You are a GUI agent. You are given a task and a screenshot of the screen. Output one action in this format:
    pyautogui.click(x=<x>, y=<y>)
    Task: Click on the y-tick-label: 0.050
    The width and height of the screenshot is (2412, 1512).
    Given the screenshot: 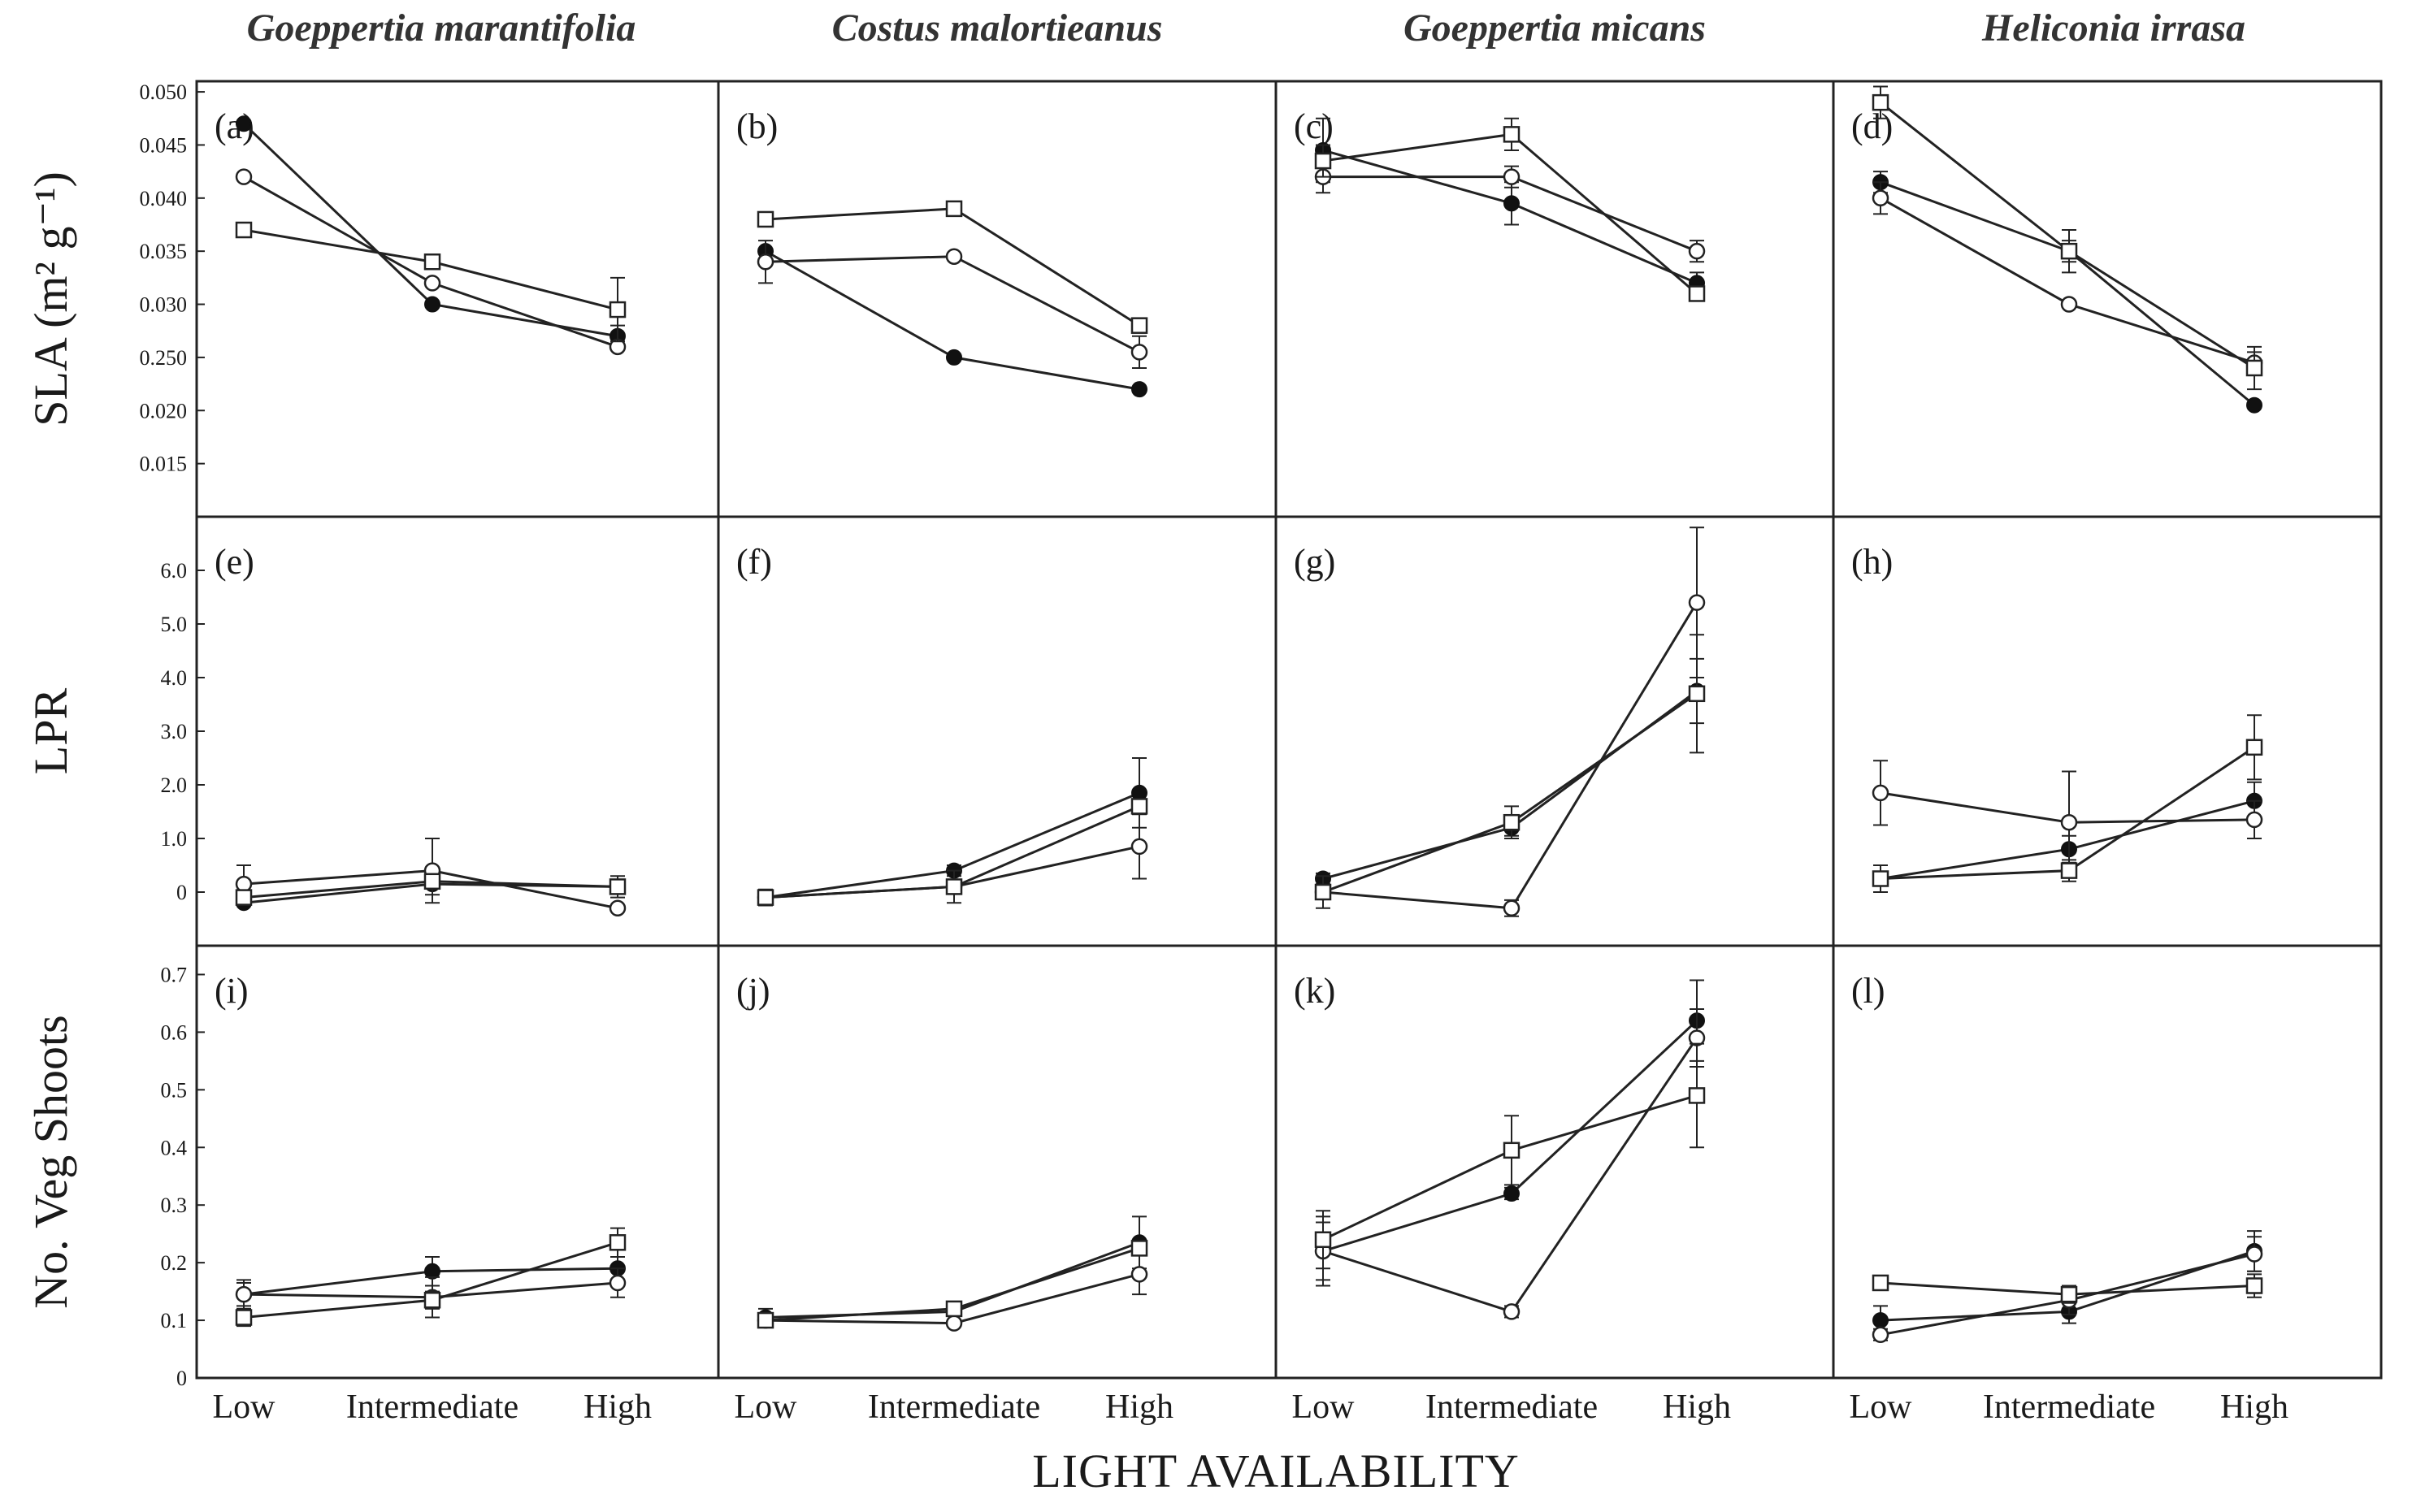 What is the action you would take?
    pyautogui.click(x=164, y=92)
    